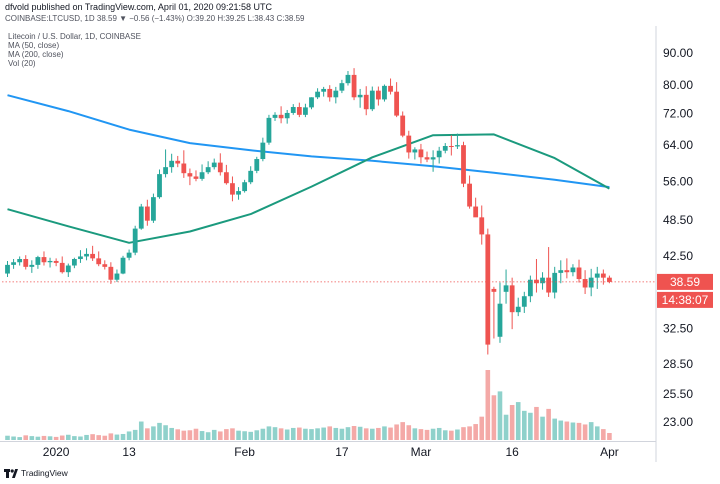  I want to click on legend-vol: Vol (20), so click(22, 63).